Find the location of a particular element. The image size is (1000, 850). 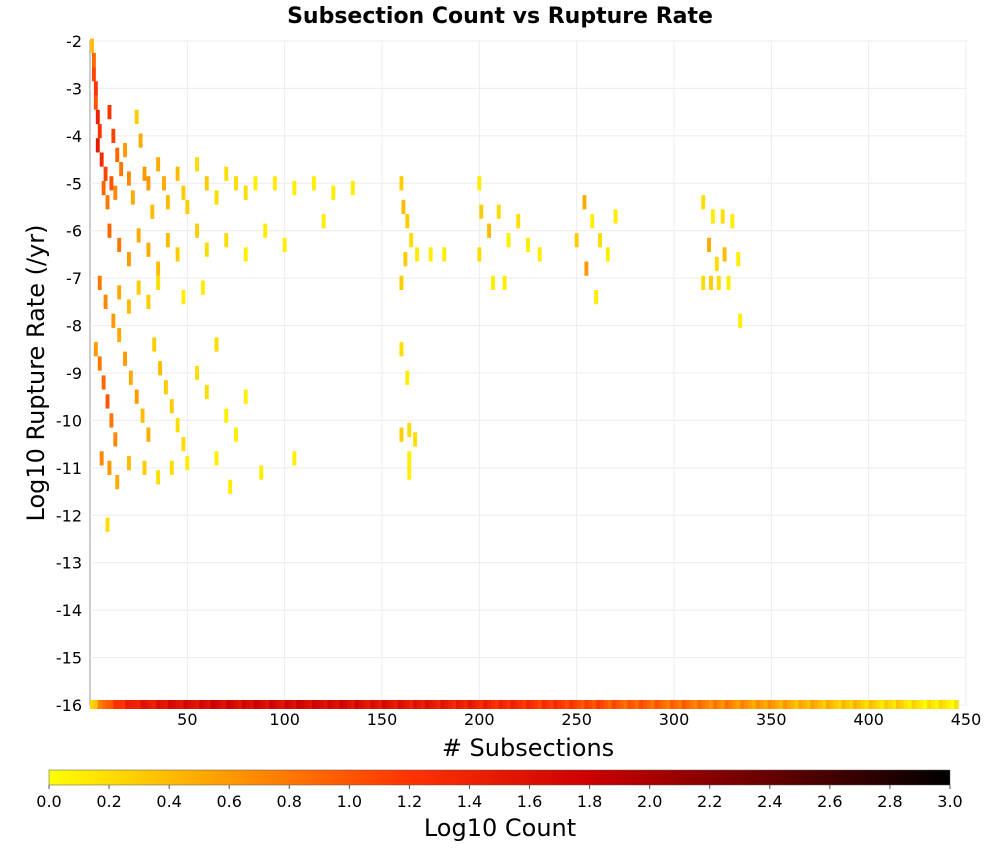

colorbar-tick-label: 2.4 is located at coordinates (769, 801).